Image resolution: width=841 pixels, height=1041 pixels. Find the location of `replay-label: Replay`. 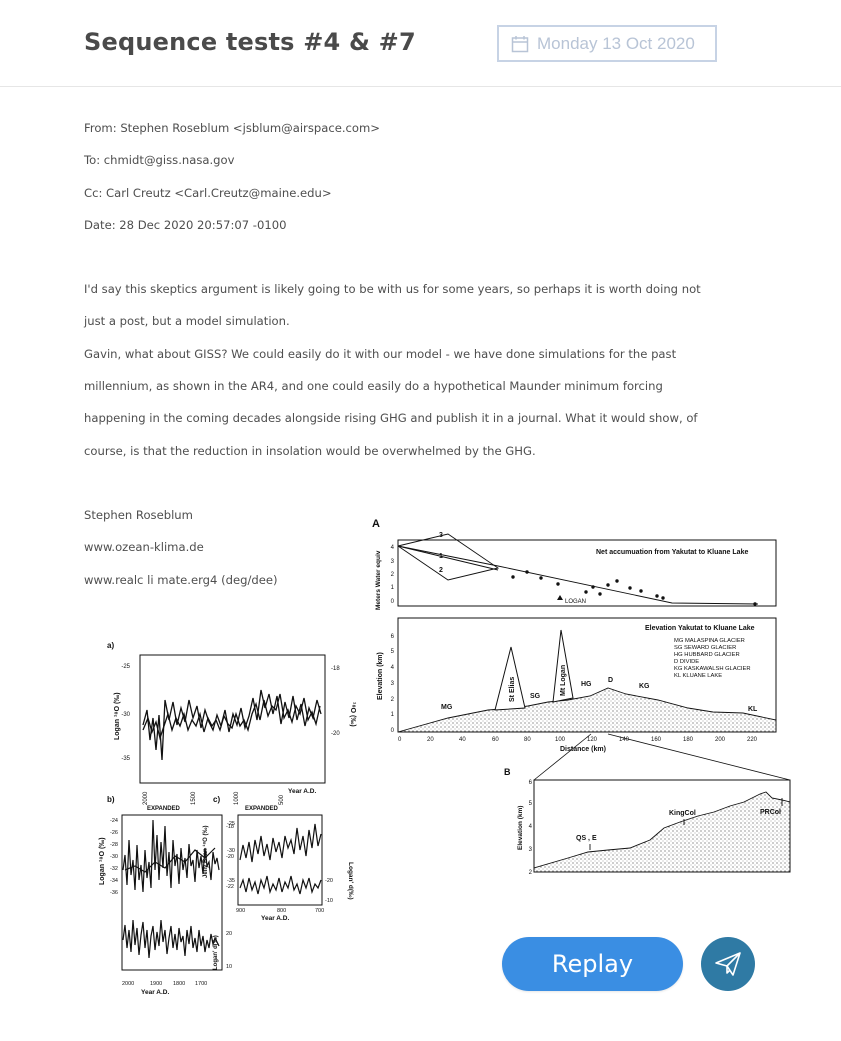

replay-label: Replay is located at coordinates (592, 964).